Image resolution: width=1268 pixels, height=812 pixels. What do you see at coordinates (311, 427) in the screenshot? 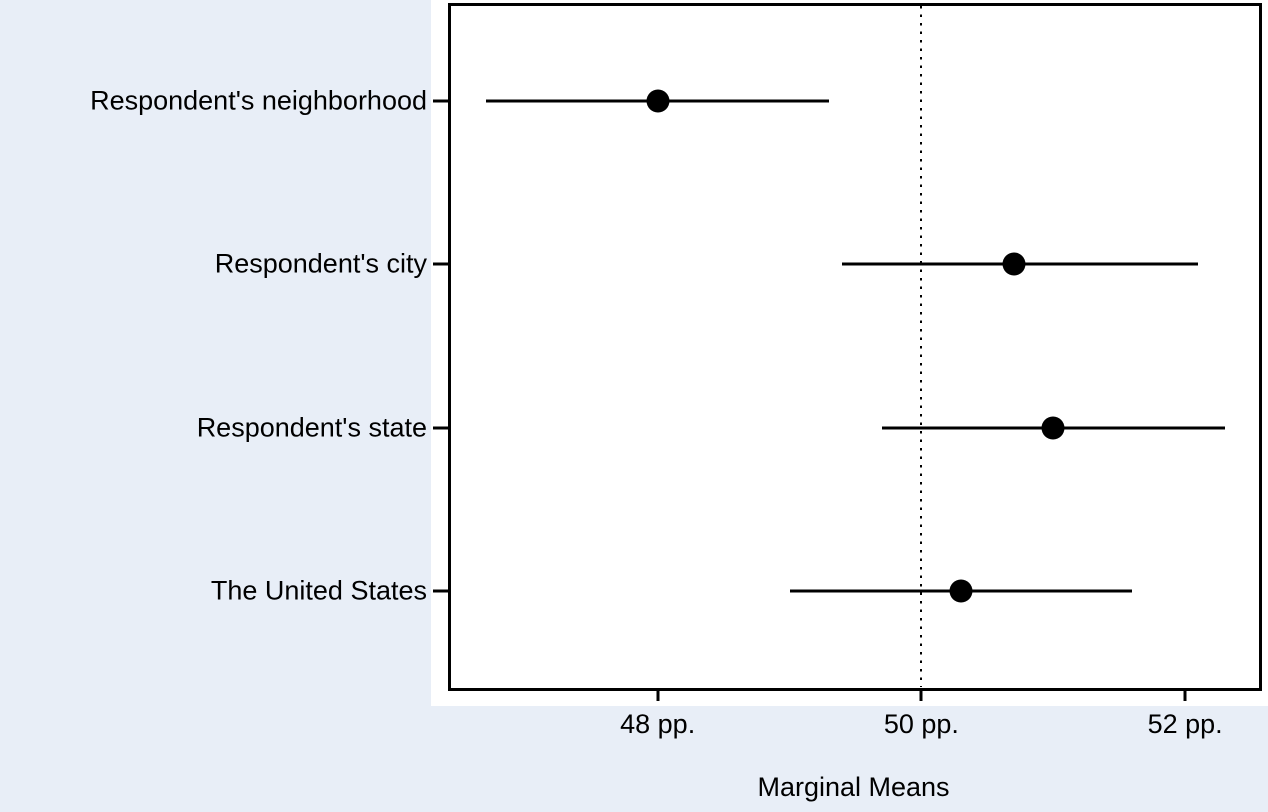
I see `y-category-label: Respondent's state` at bounding box center [311, 427].